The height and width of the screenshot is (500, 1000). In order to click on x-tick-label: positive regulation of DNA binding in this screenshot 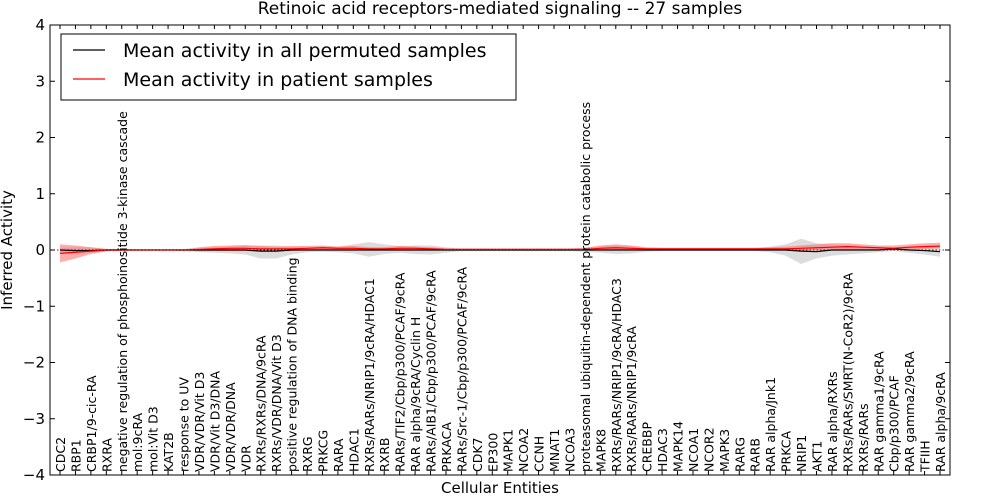, I will do `click(292, 364)`.